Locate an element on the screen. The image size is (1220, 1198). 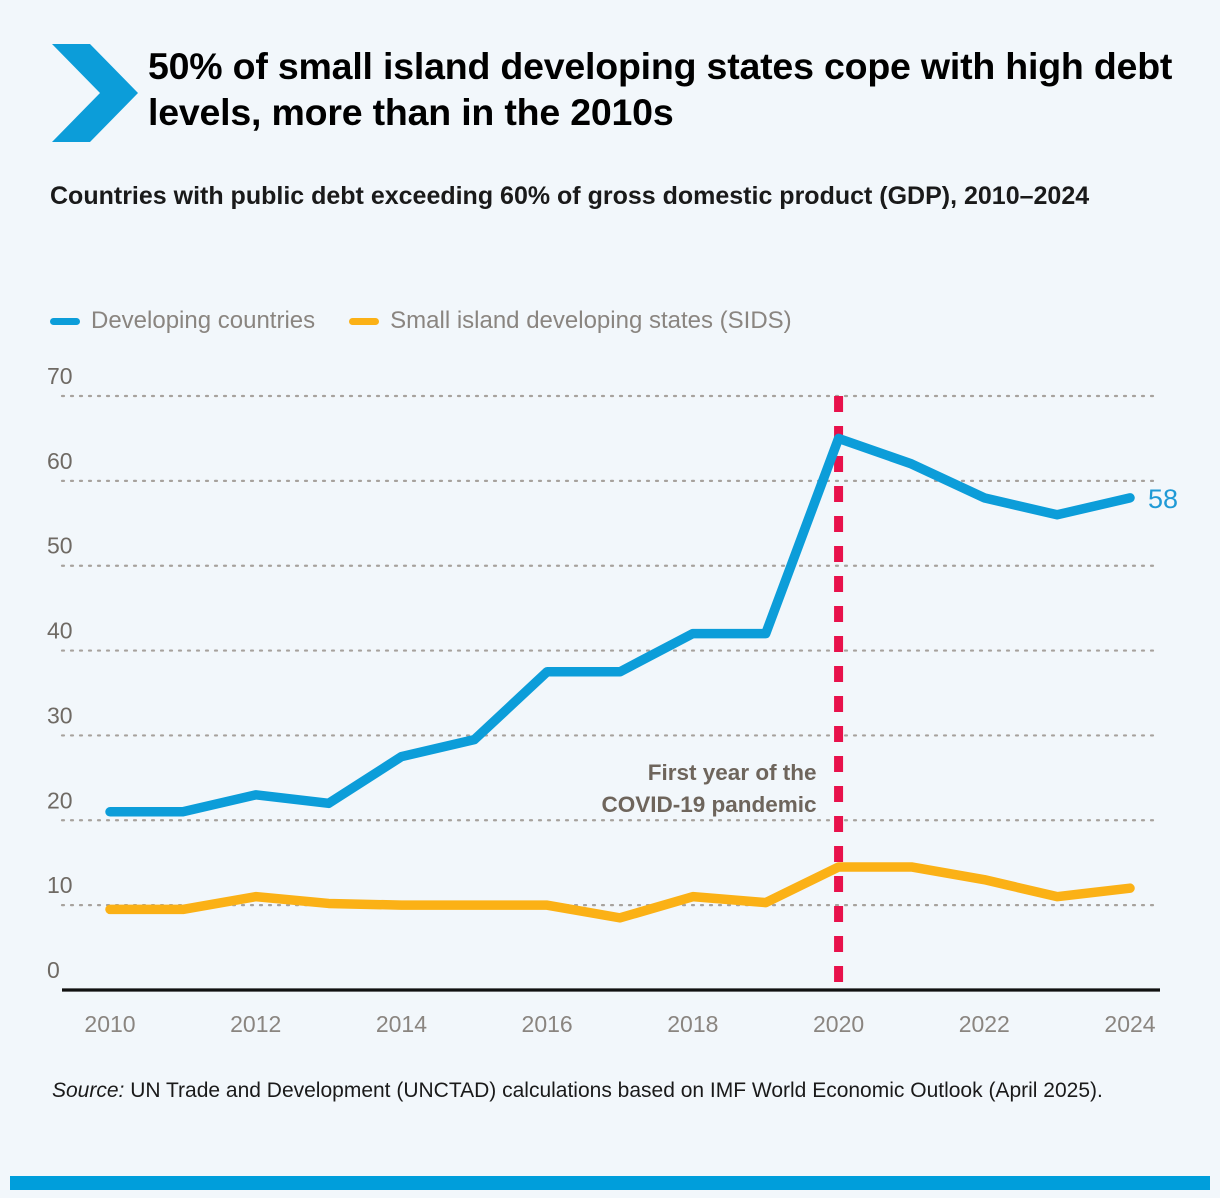
bottom-accent-bar is located at coordinates (610, 1183).